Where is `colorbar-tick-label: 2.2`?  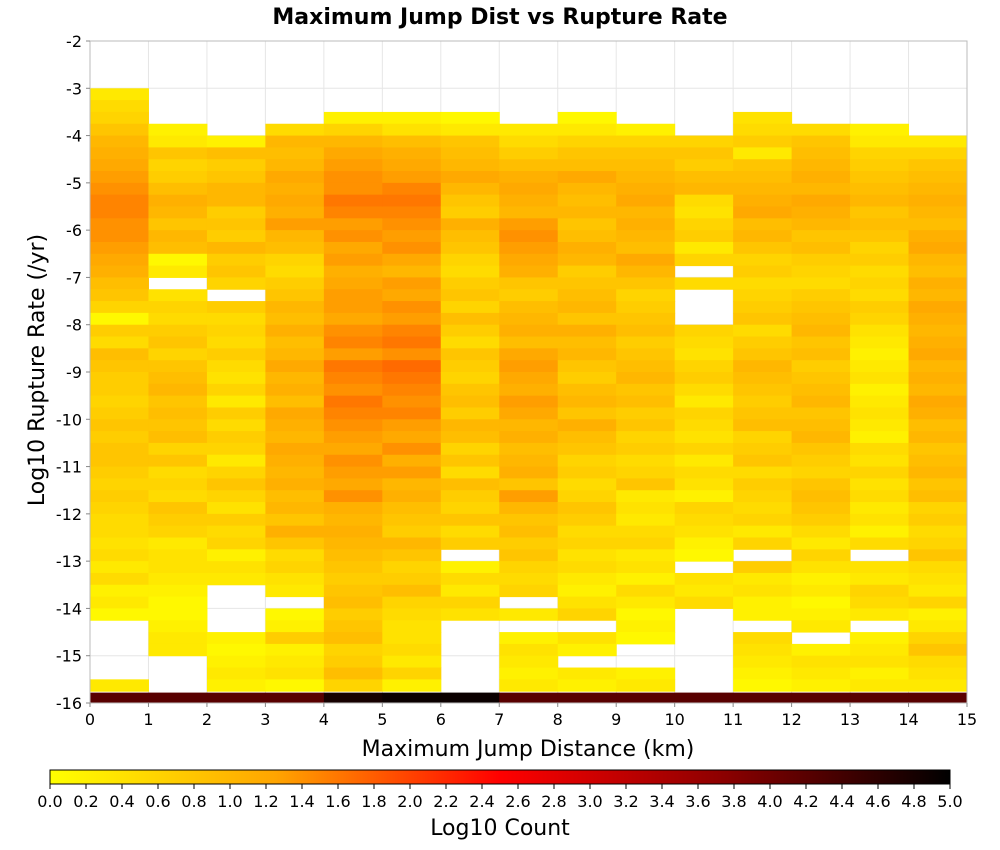
colorbar-tick-label: 2.2 is located at coordinates (445, 801).